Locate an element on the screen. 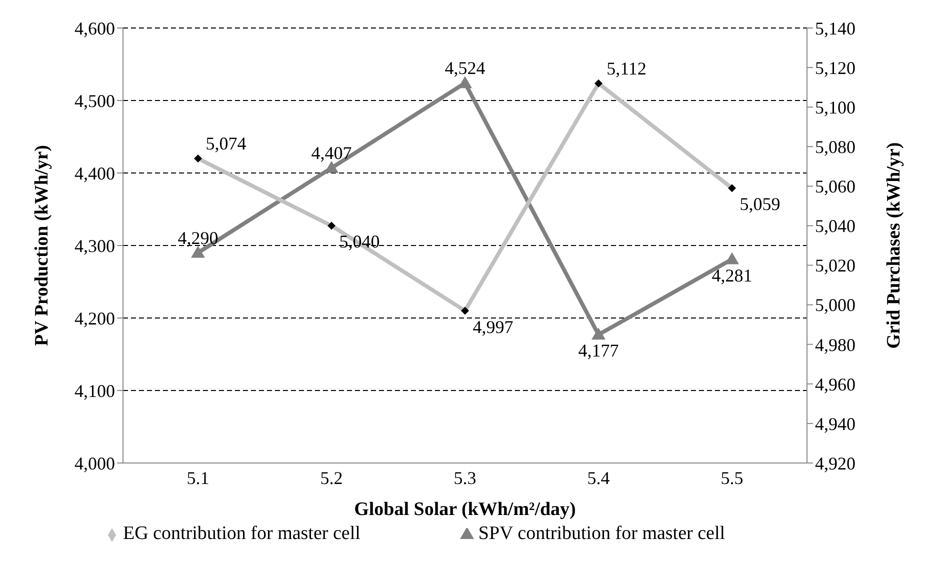  data-label: 4,997 is located at coordinates (493, 326).